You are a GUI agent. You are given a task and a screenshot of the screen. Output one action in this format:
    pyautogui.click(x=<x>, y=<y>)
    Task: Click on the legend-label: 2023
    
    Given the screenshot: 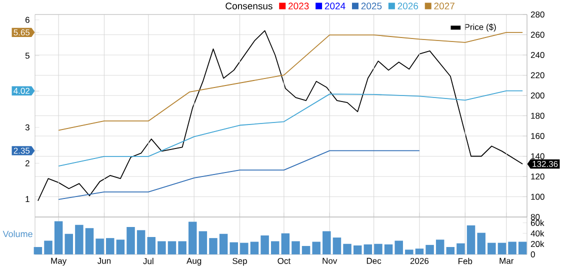 What is the action you would take?
    pyautogui.click(x=298, y=6)
    